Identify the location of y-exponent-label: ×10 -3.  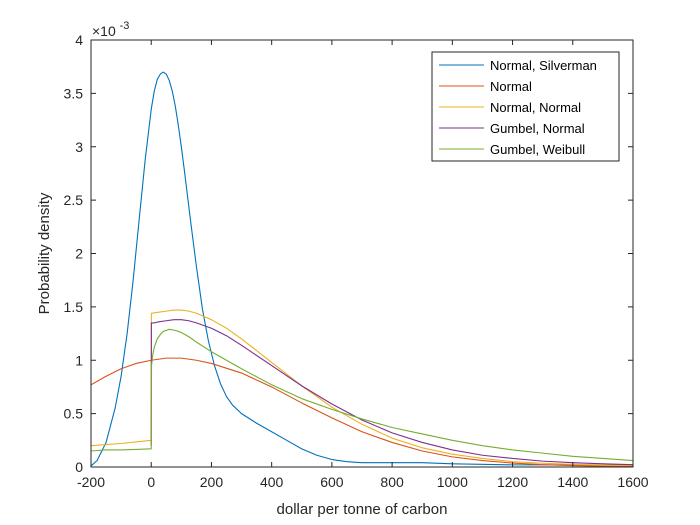
(110, 29).